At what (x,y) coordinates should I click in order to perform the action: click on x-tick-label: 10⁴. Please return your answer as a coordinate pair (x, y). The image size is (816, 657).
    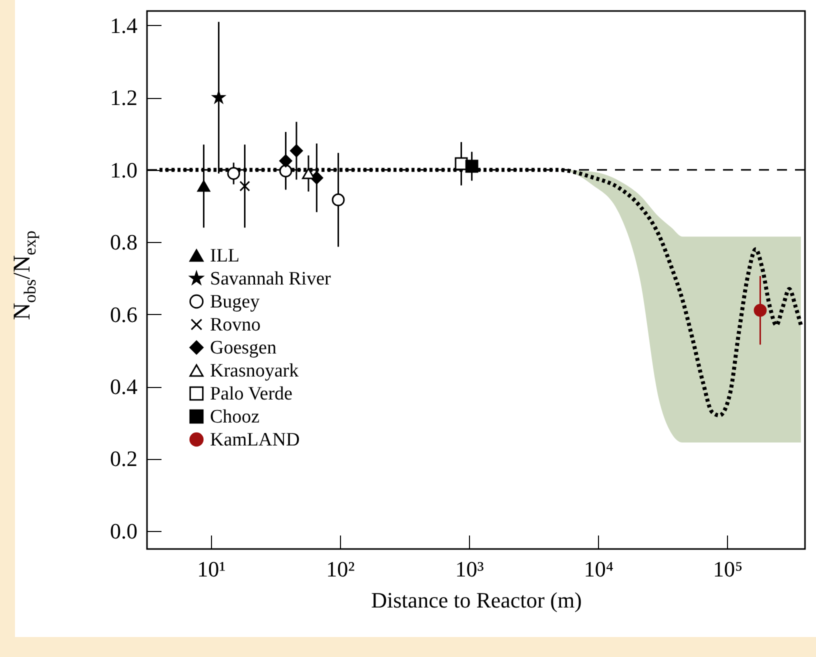
    Looking at the image, I should click on (599, 569).